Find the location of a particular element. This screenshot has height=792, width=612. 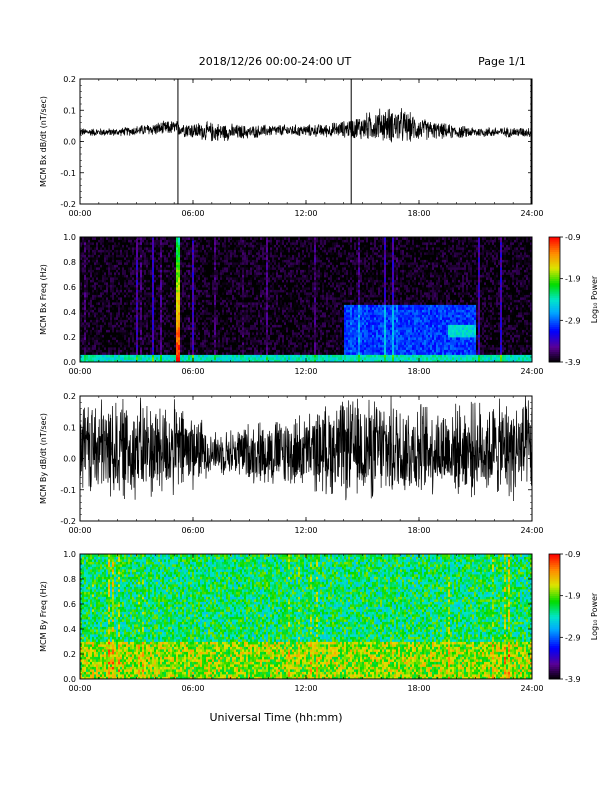

plot-area is located at coordinates (306, 141).